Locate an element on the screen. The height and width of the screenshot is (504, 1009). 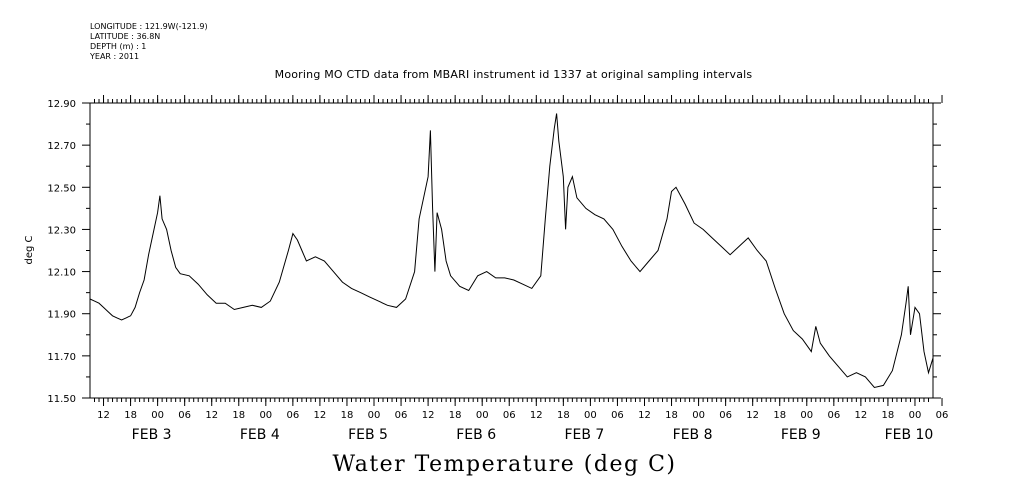
y-tick-label: 11.70 is located at coordinates (61, 357).